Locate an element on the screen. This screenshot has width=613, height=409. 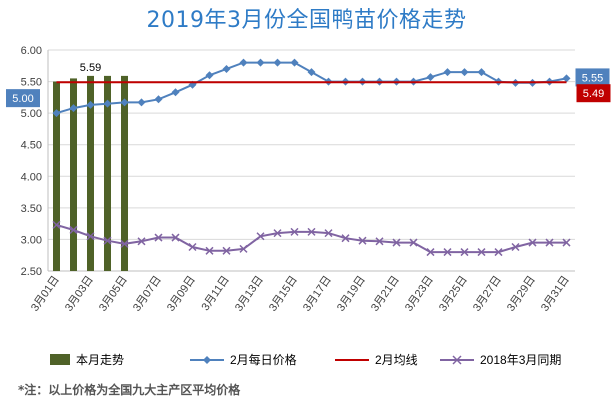
x-tick-label: 3月23日 is located at coordinates (419, 294).